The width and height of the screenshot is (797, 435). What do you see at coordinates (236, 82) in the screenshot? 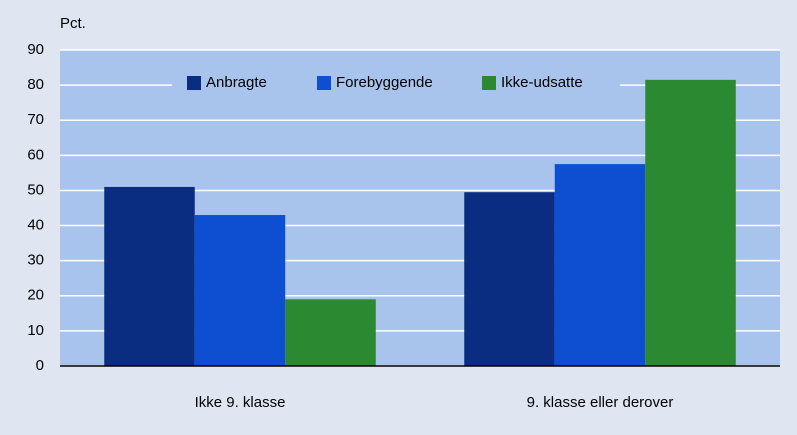
I see `legend-label: Anbragte` at bounding box center [236, 82].